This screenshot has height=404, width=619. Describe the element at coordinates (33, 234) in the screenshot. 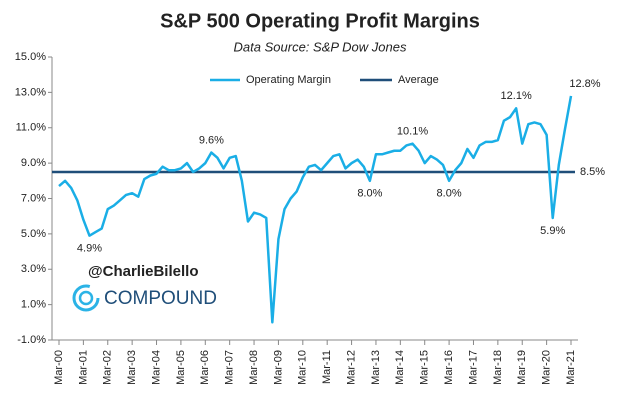

I see `y-tick-label: 5.0%` at that location.